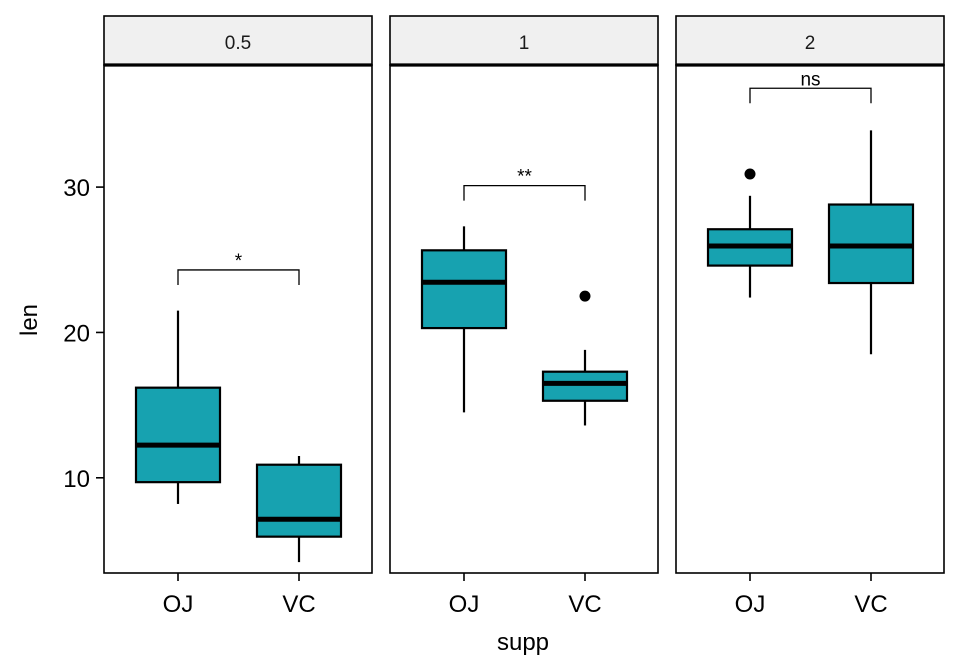 The height and width of the screenshot is (672, 960). I want to click on y-tick-label: 10, so click(76, 479).